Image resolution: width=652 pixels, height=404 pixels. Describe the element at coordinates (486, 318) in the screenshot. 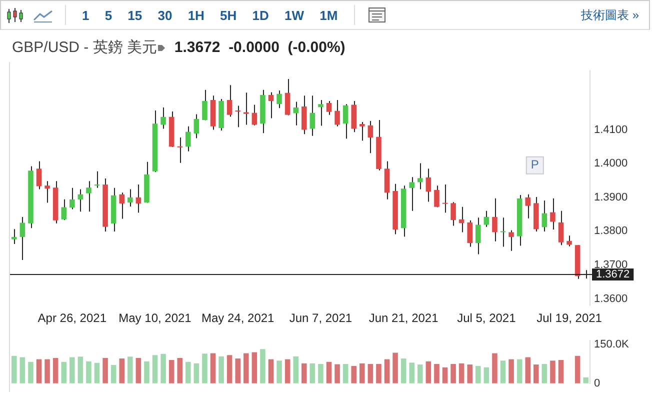

I see `x-tick-label: Jul 5, 2021` at that location.